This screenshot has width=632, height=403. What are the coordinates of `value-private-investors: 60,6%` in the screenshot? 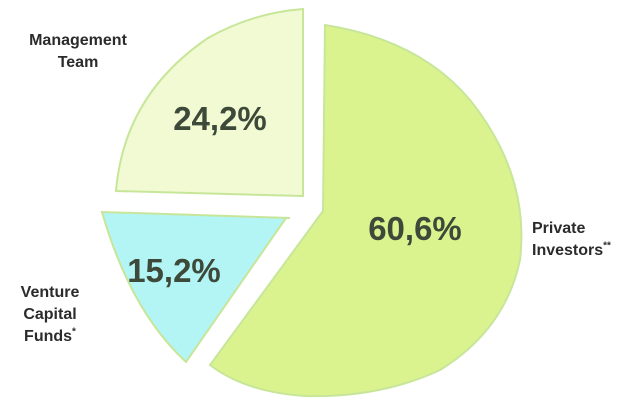 It's located at (415, 228).